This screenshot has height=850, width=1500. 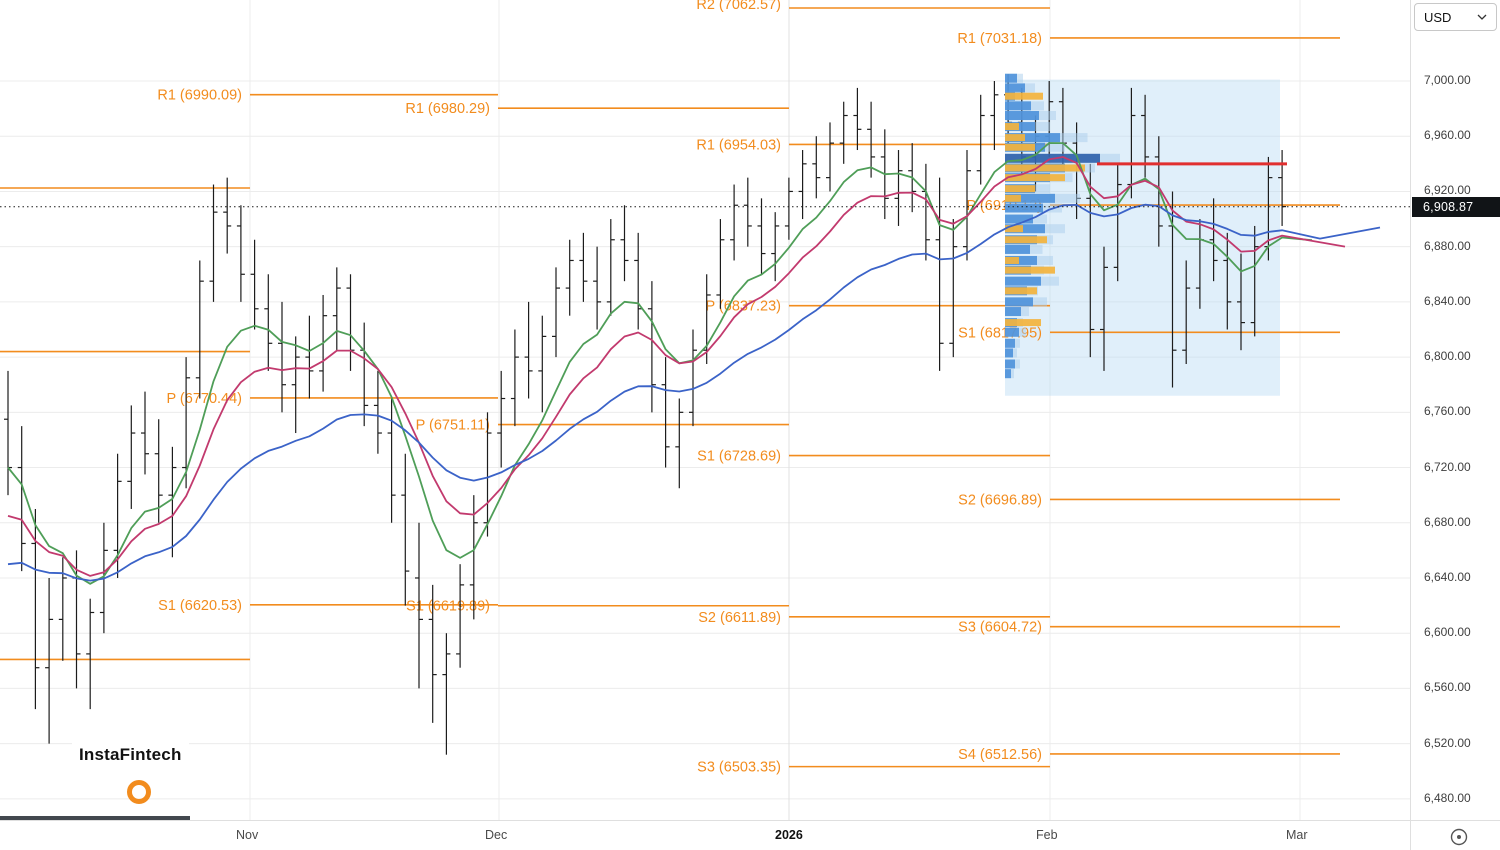 I want to click on pivot-level-label: P (6751.11), so click(x=453, y=426).